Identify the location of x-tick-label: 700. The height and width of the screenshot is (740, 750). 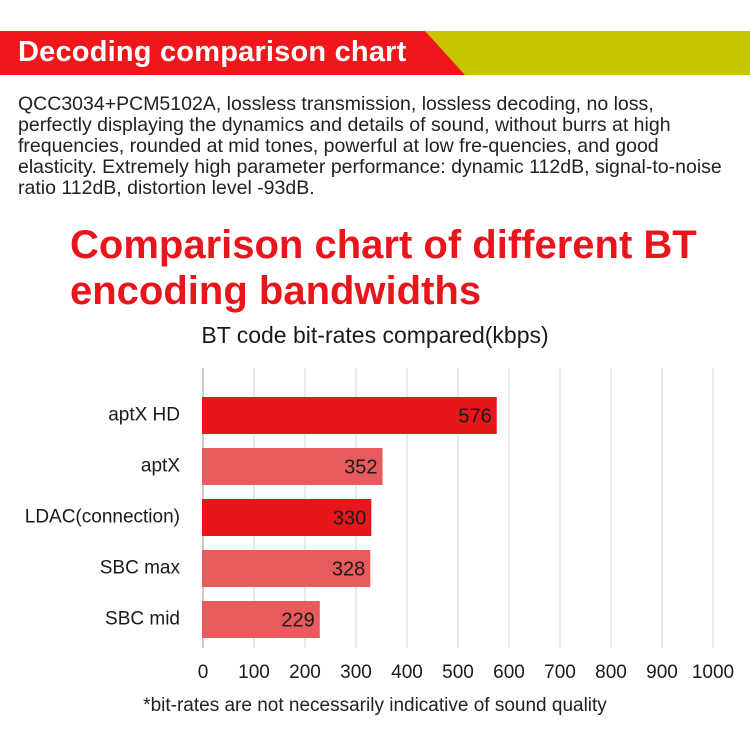
(560, 672).